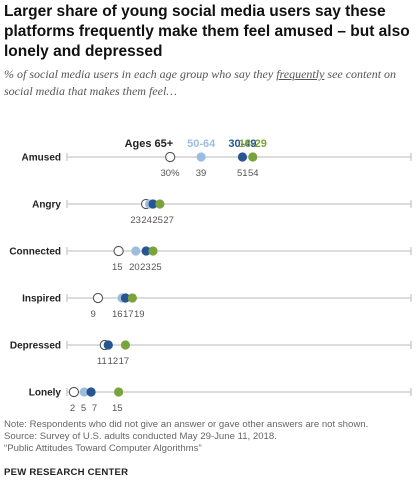  I want to click on legend-label: 18-29, so click(253, 144).